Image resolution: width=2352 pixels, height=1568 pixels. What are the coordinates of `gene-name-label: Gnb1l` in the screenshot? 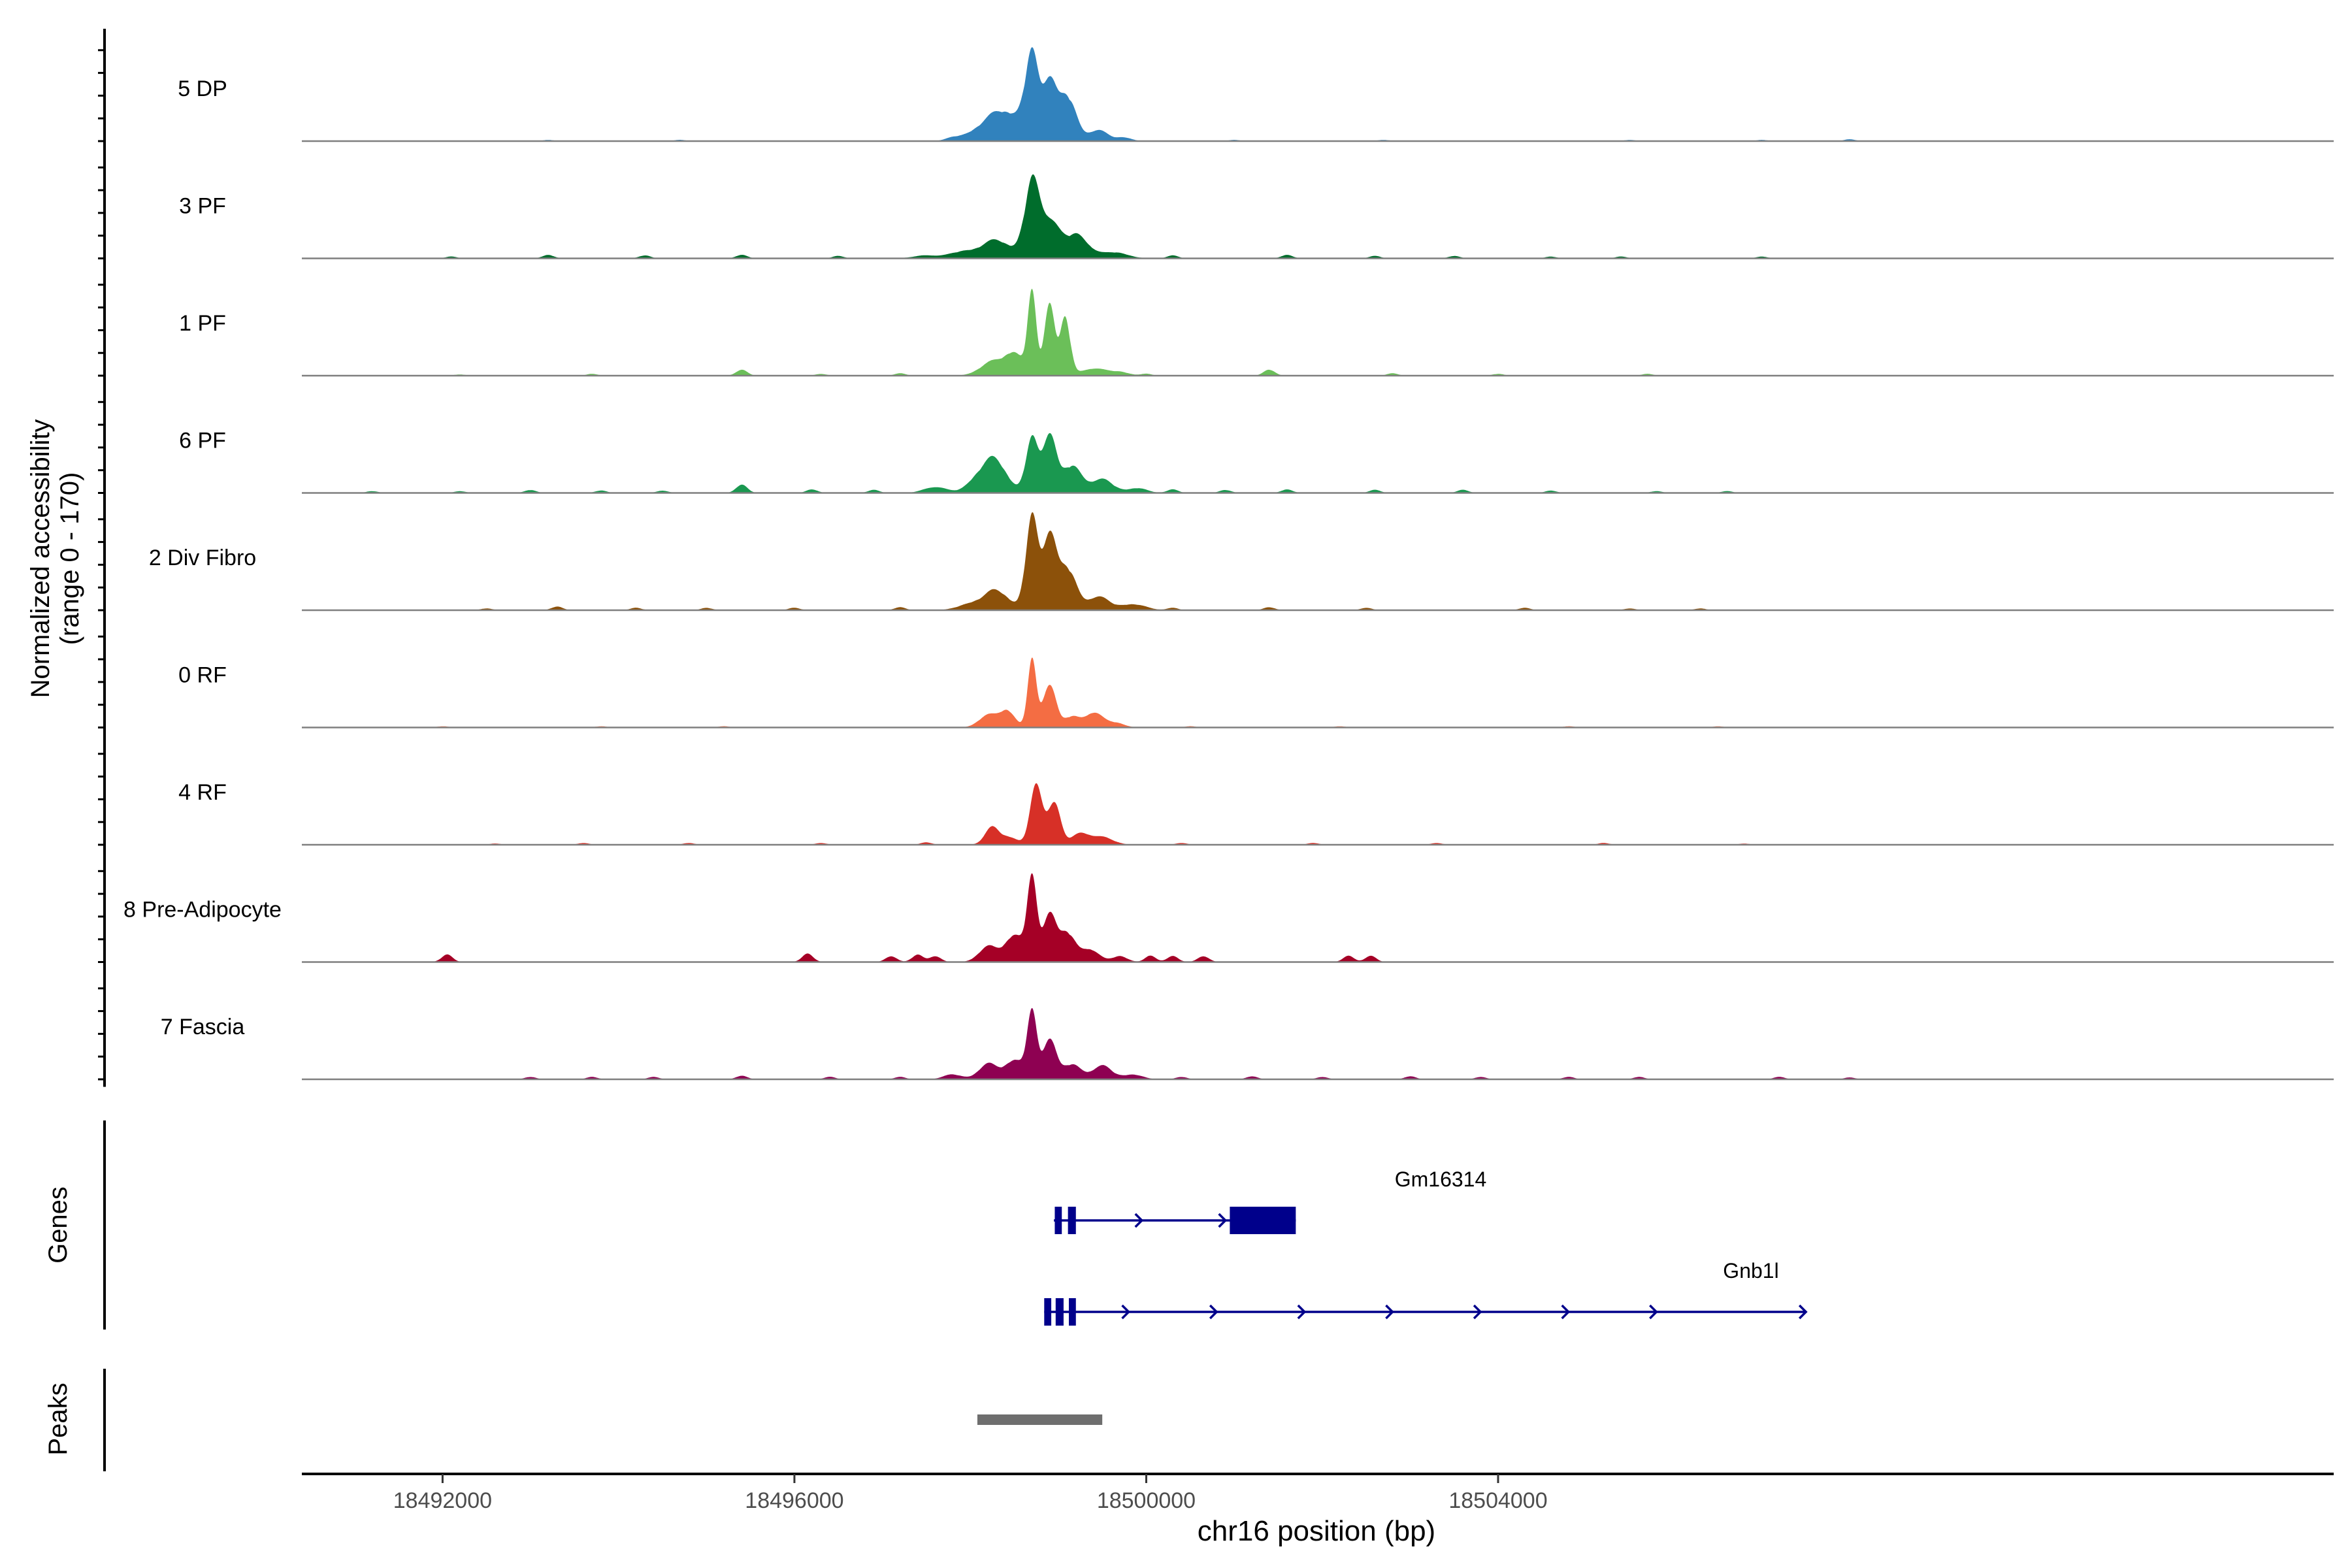 It's located at (1750, 1270).